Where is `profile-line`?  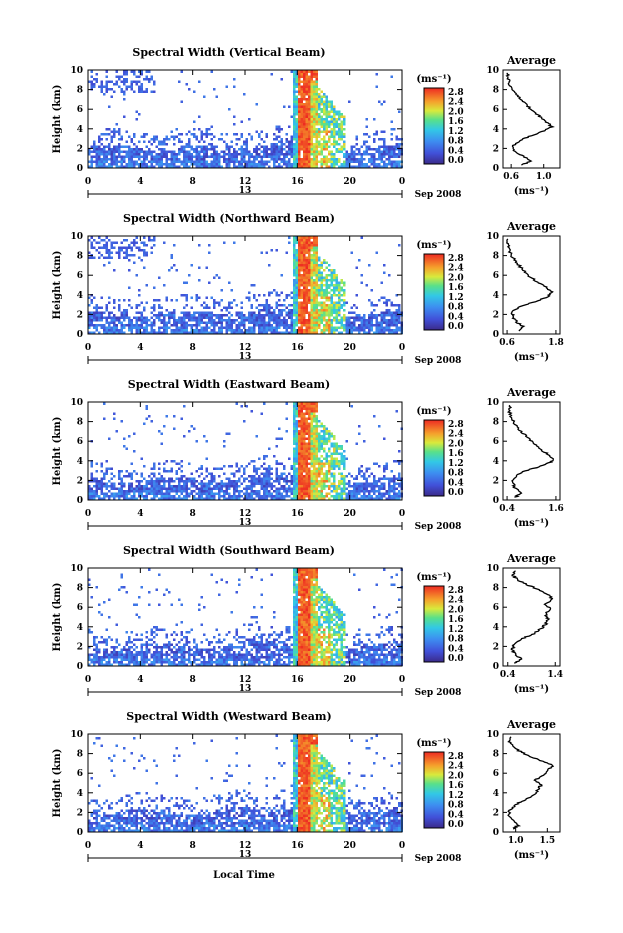
profile-line is located at coordinates (530, 119).